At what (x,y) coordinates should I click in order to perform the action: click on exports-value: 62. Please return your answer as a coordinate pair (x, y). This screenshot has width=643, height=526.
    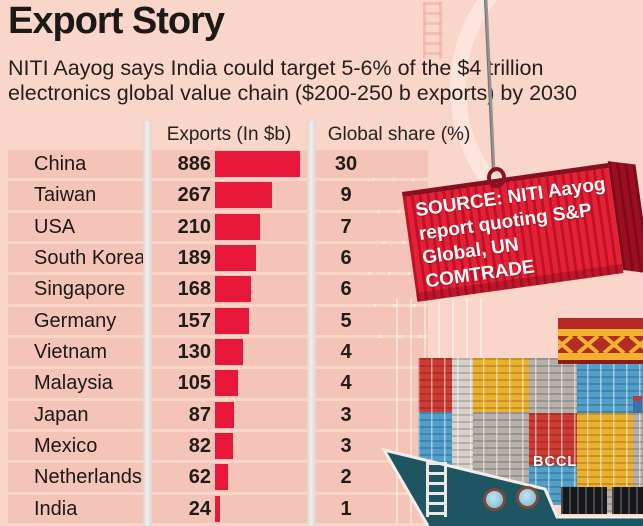
    Looking at the image, I should click on (199, 477).